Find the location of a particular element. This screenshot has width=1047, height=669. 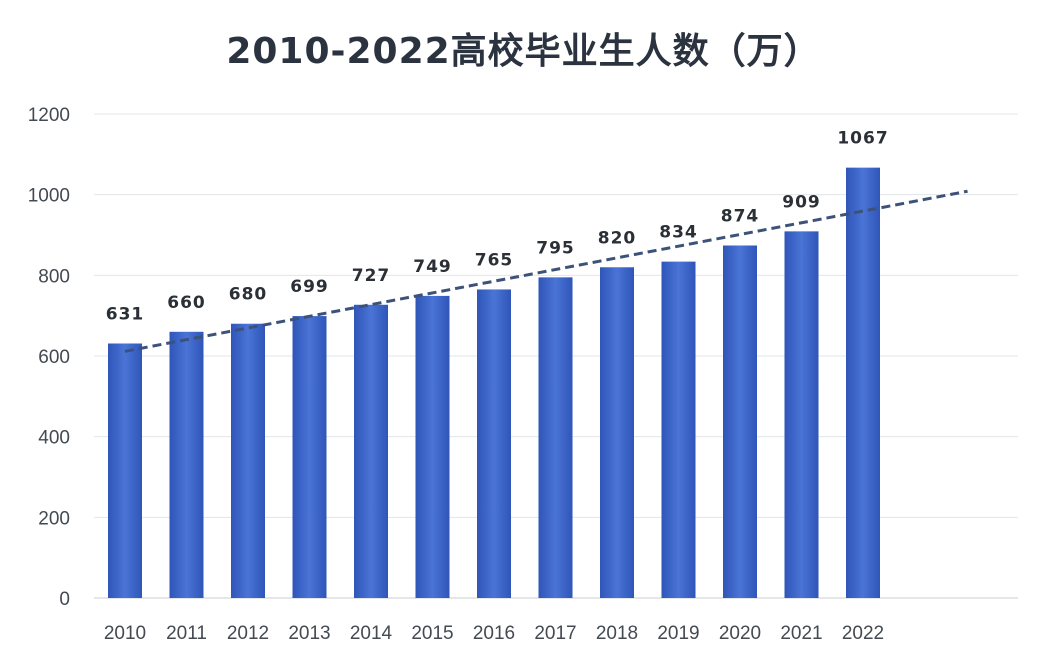

x-tick-label: 2012 is located at coordinates (248, 633).